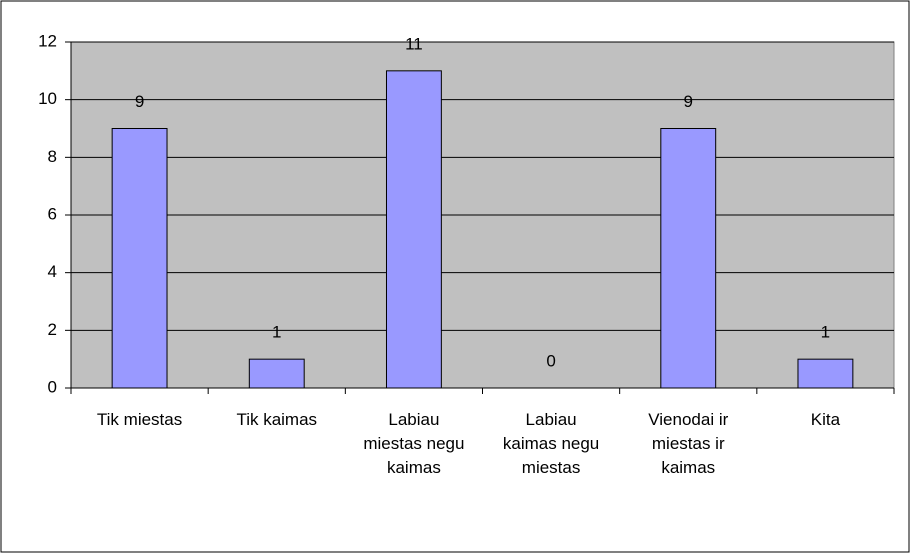  What do you see at coordinates (414, 443) in the screenshot?
I see `x-tick-label: Labiau miestas negu kaimas` at bounding box center [414, 443].